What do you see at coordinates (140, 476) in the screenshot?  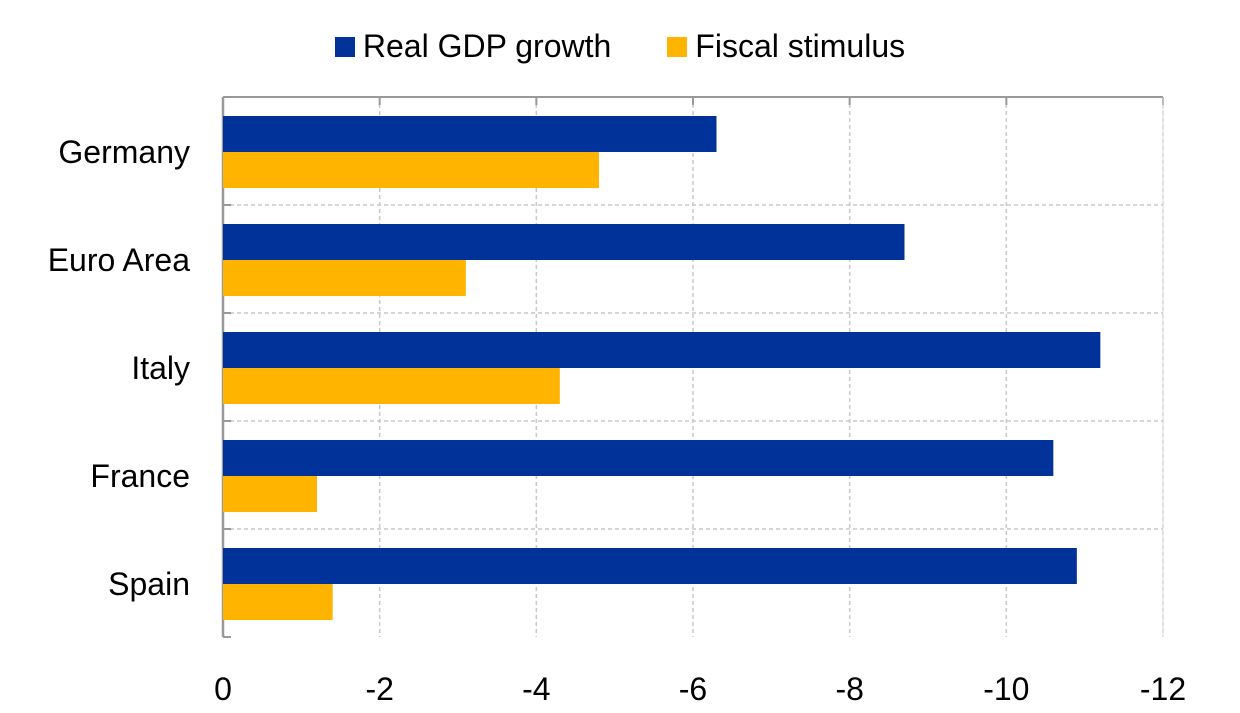 I see `category-label: France` at bounding box center [140, 476].